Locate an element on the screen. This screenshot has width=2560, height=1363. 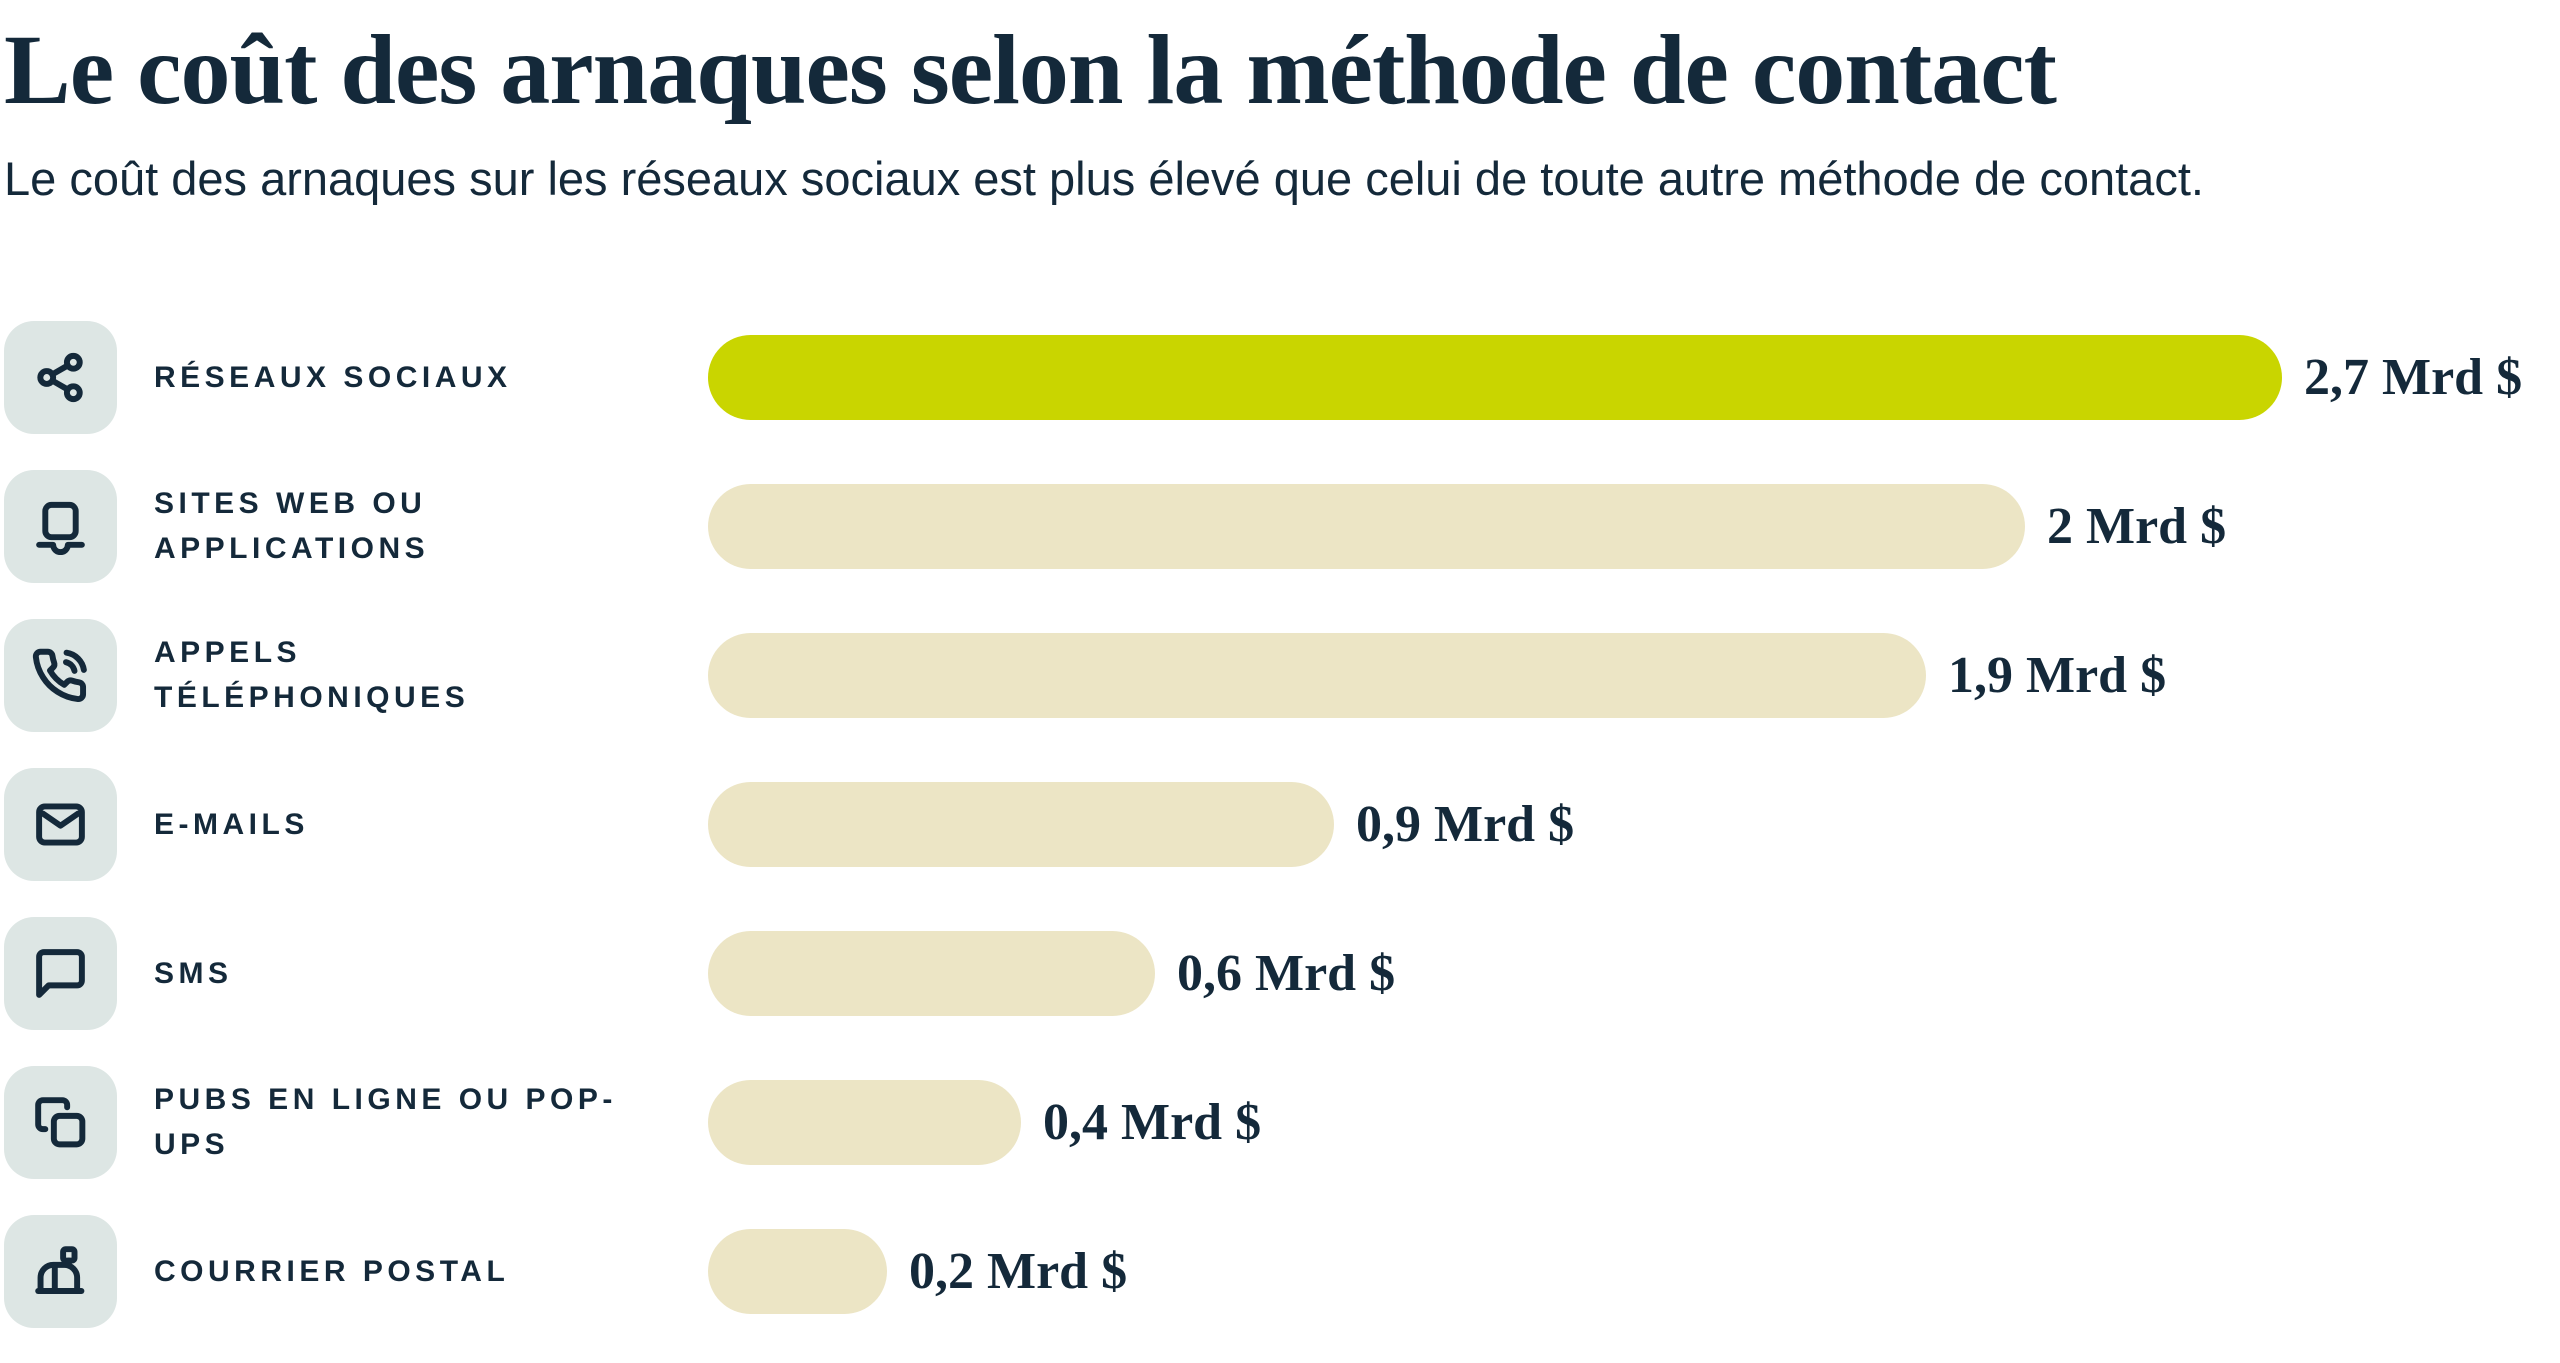
category-label: PUBS EN LIGNE OU POP-UPS is located at coordinates (385, 1122).